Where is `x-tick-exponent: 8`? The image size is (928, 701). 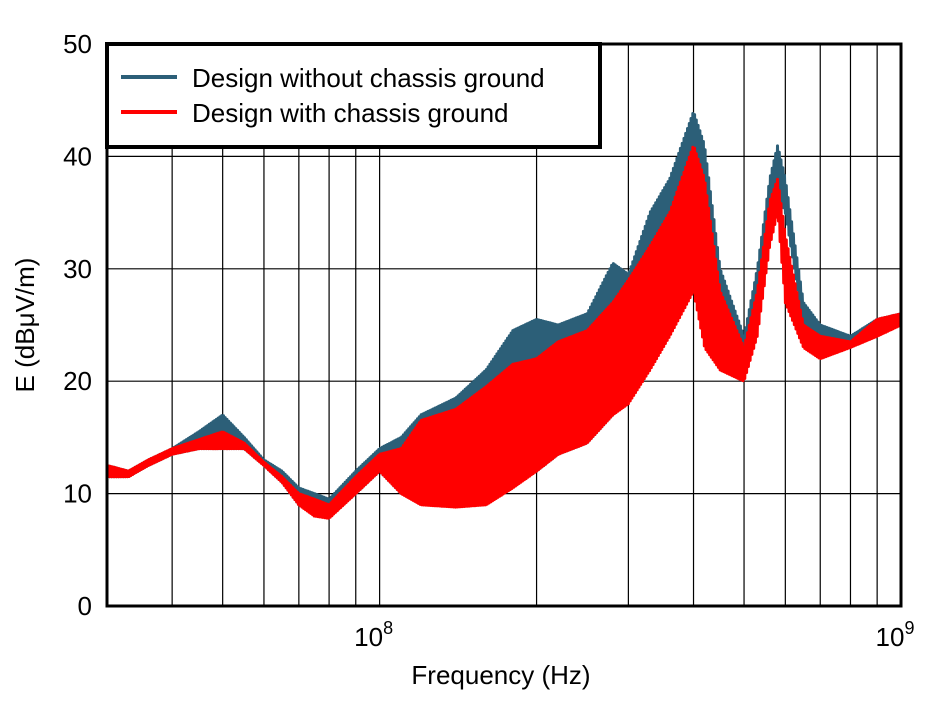
x-tick-exponent: 8 is located at coordinates (388, 628).